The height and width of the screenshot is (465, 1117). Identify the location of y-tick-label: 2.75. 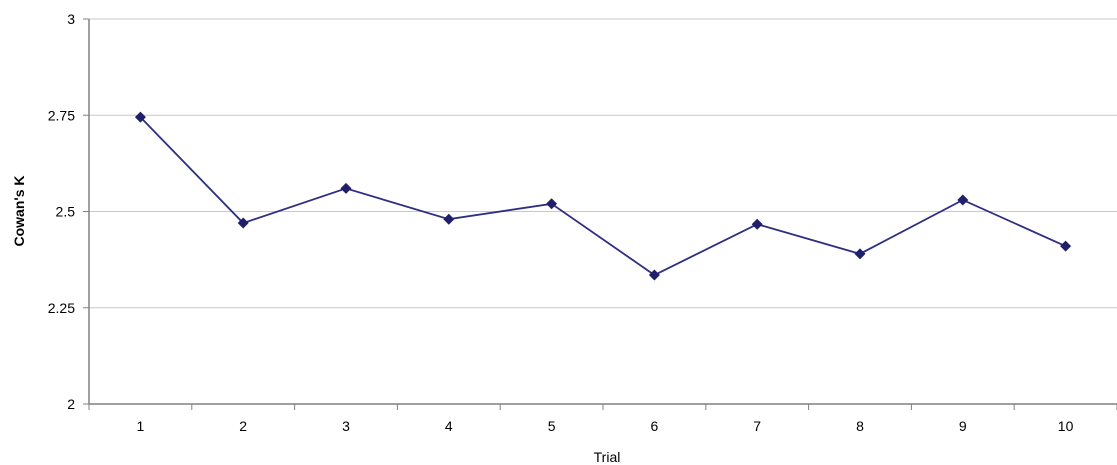
(61, 115).